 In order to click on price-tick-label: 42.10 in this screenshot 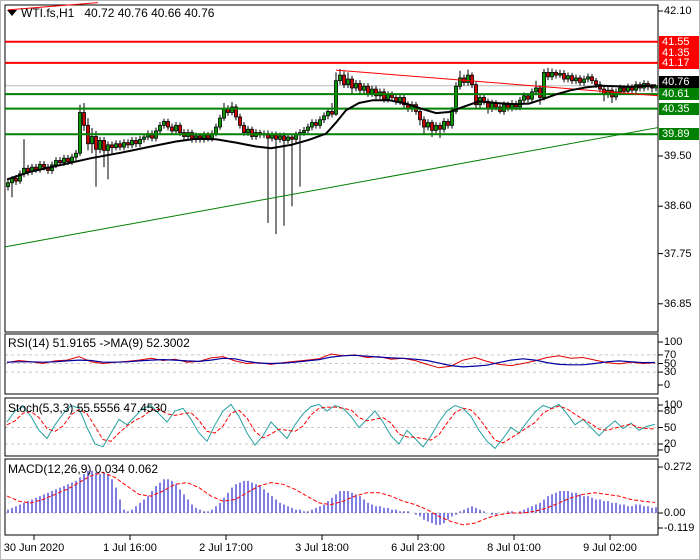, I will do `click(678, 11)`.